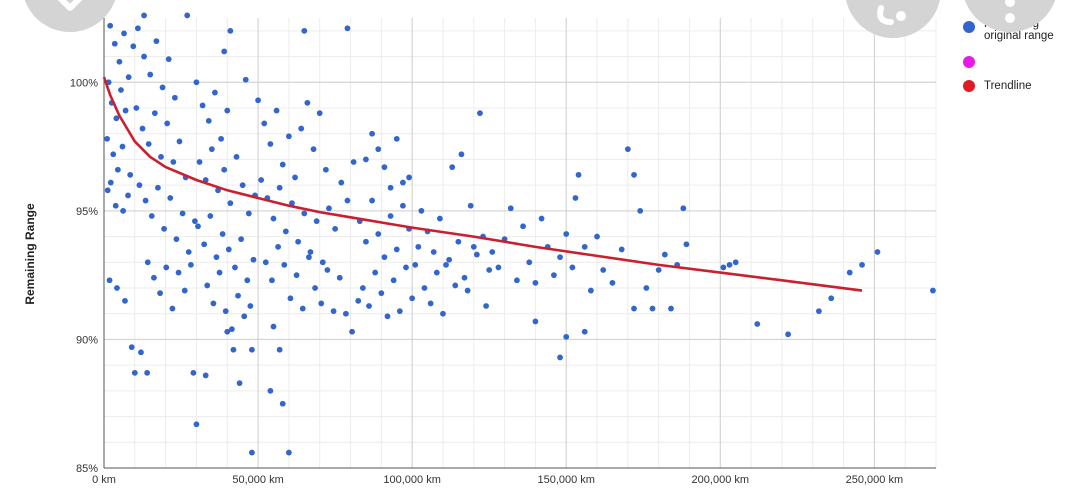  I want to click on x-tick-label: 100,000 km, so click(411, 480).